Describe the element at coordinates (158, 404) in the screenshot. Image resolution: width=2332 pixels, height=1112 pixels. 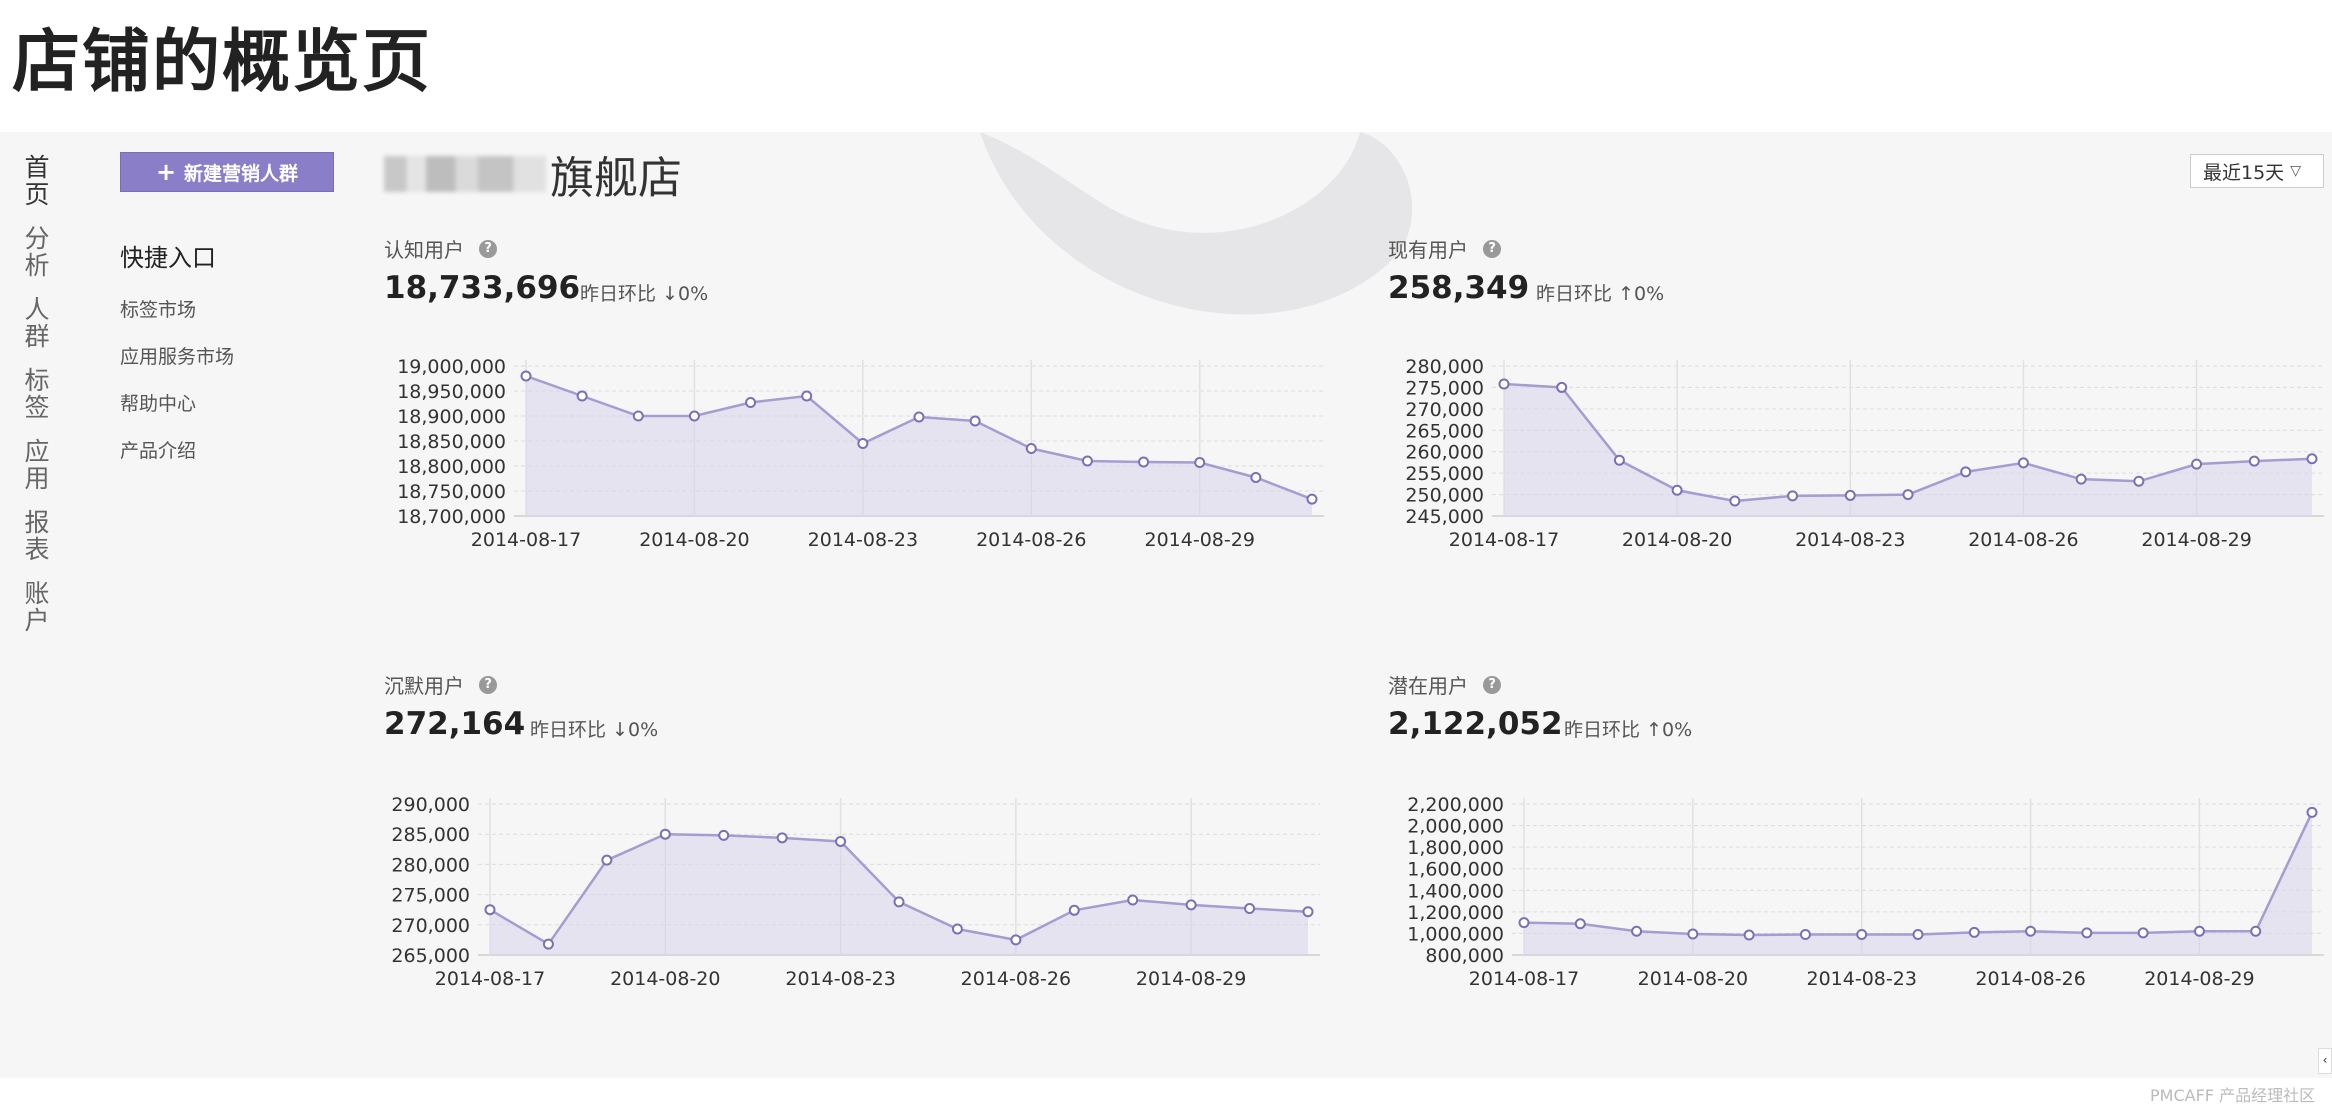
I see `quick-link-help-center: 帮助中心` at that location.